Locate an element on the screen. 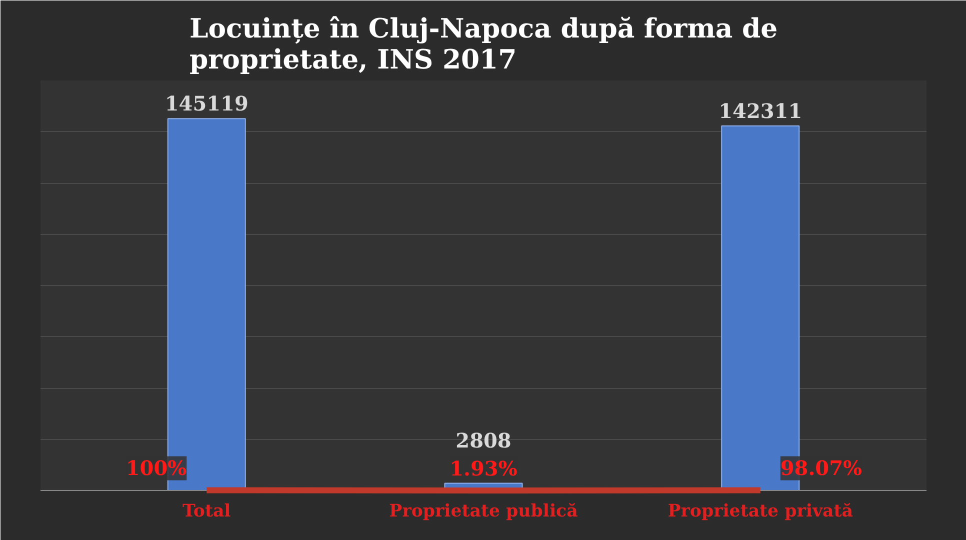 The image size is (966, 540). data-label: 100% is located at coordinates (156, 468).